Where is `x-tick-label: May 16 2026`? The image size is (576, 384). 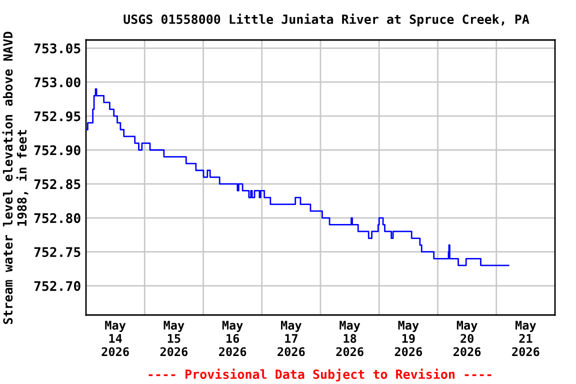
x-tick-label: May 16 2026 is located at coordinates (232, 338).